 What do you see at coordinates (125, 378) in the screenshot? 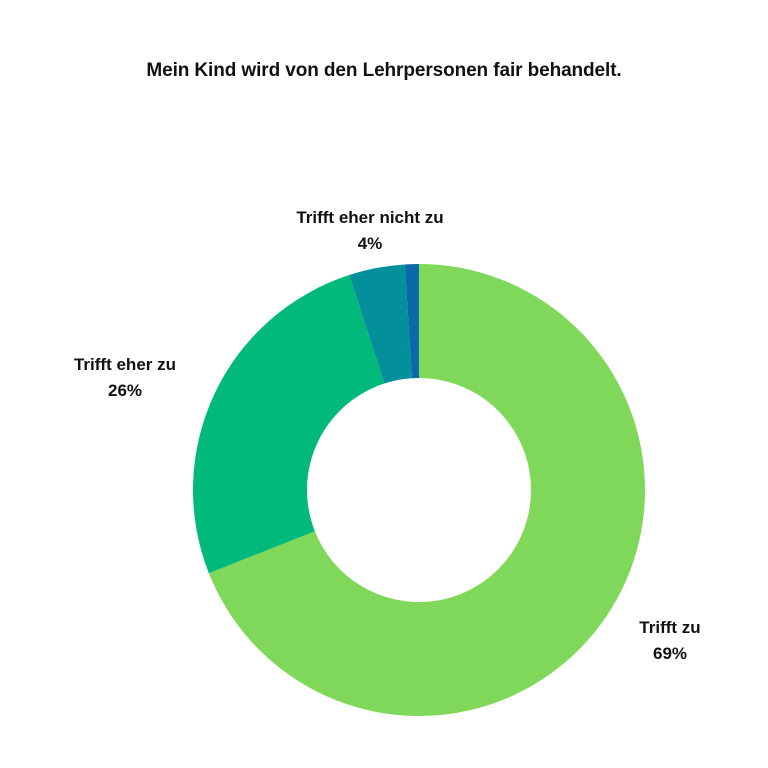
I see `label-trifft-eher-zu: Trifft eher zu 26%` at bounding box center [125, 378].